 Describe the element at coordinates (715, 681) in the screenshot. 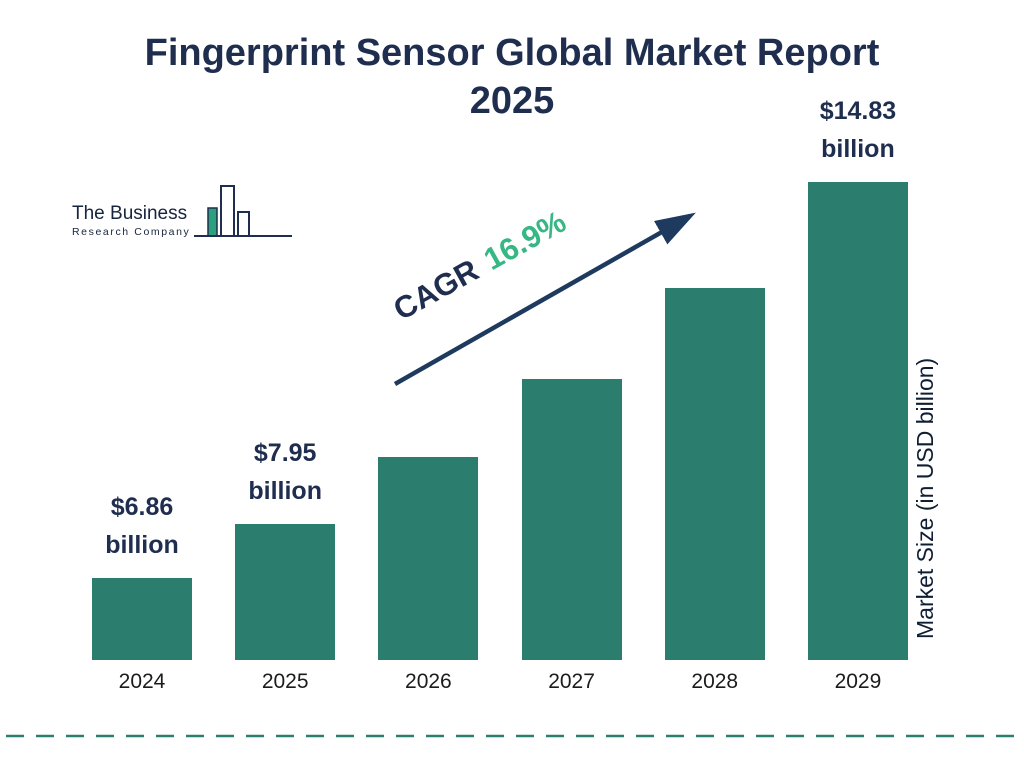

I see `x-axis-tick-2028: 2028` at that location.